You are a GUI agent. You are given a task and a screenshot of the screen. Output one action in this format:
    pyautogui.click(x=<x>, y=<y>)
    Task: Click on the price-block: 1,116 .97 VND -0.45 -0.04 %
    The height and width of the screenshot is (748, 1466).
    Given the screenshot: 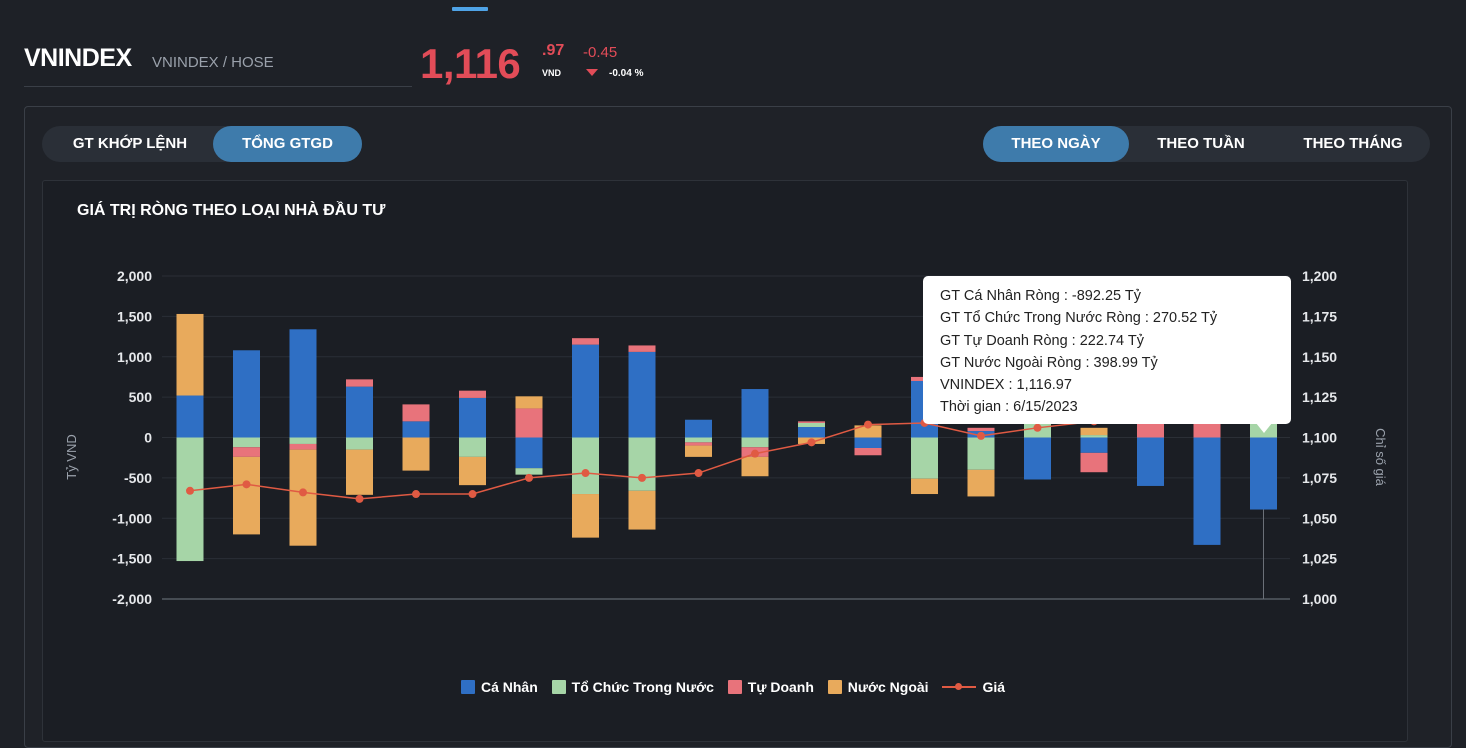 What is the action you would take?
    pyautogui.click(x=550, y=63)
    